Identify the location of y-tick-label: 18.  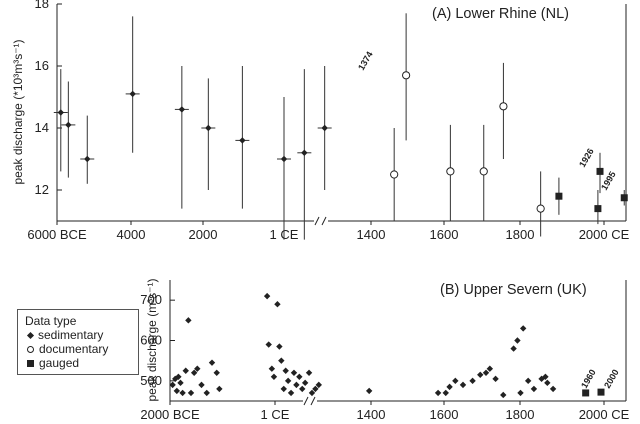
(42, 5).